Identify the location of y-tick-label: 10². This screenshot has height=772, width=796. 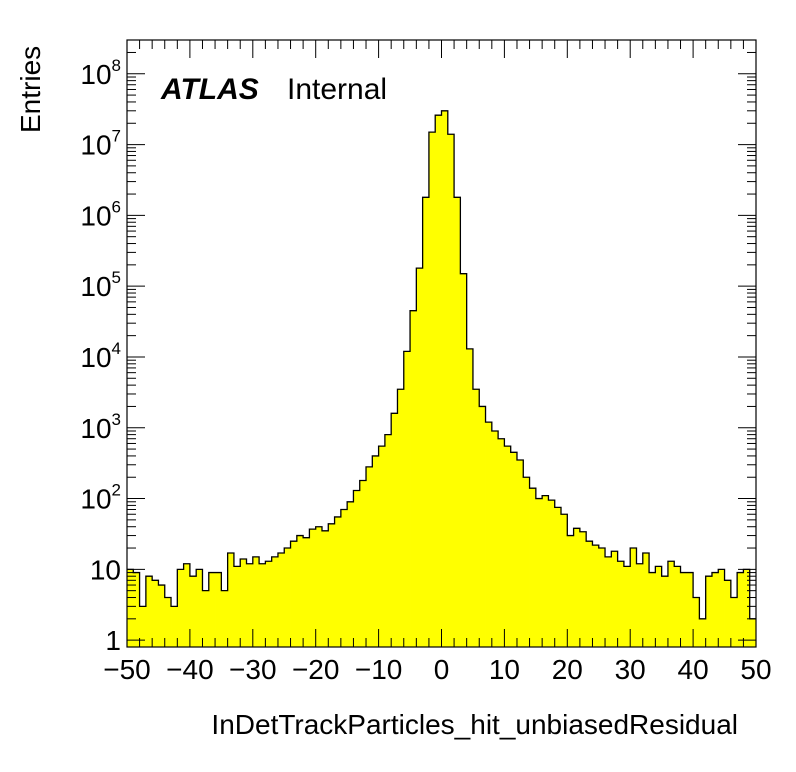
(100, 498).